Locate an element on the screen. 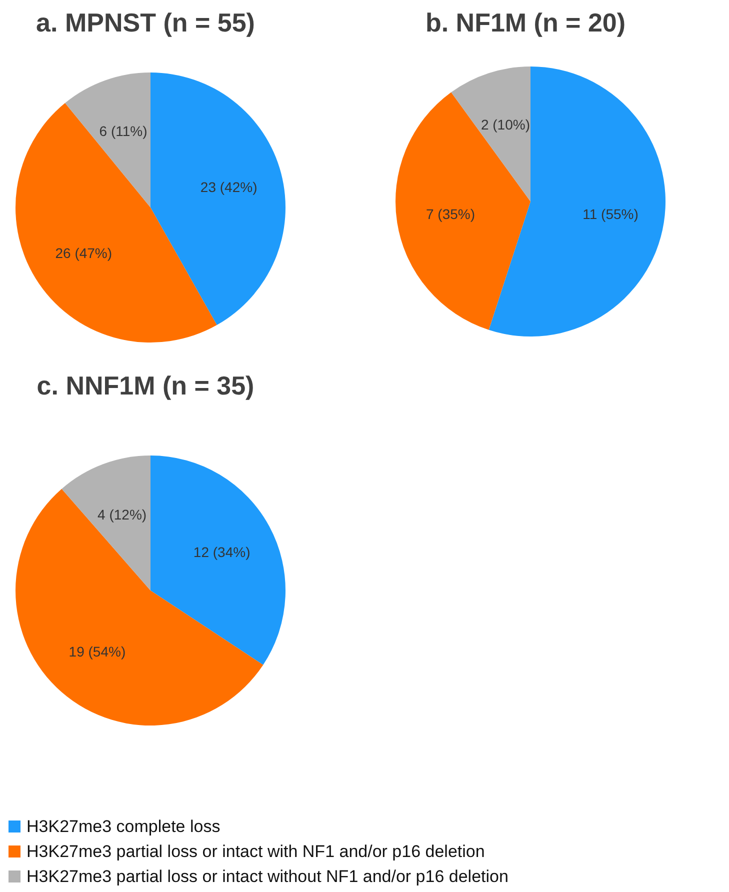 The image size is (729, 892). chart-title: b. NF1M (n = 20) is located at coordinates (525, 23).